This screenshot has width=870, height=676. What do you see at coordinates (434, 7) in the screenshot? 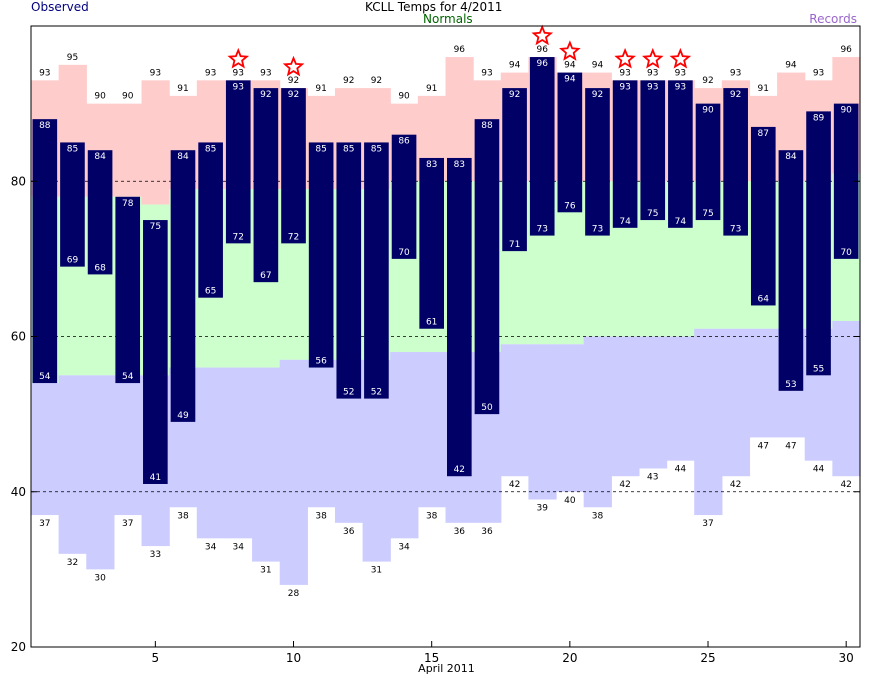
I see `chart-title: KCLL Temps for 4/2011` at bounding box center [434, 7].